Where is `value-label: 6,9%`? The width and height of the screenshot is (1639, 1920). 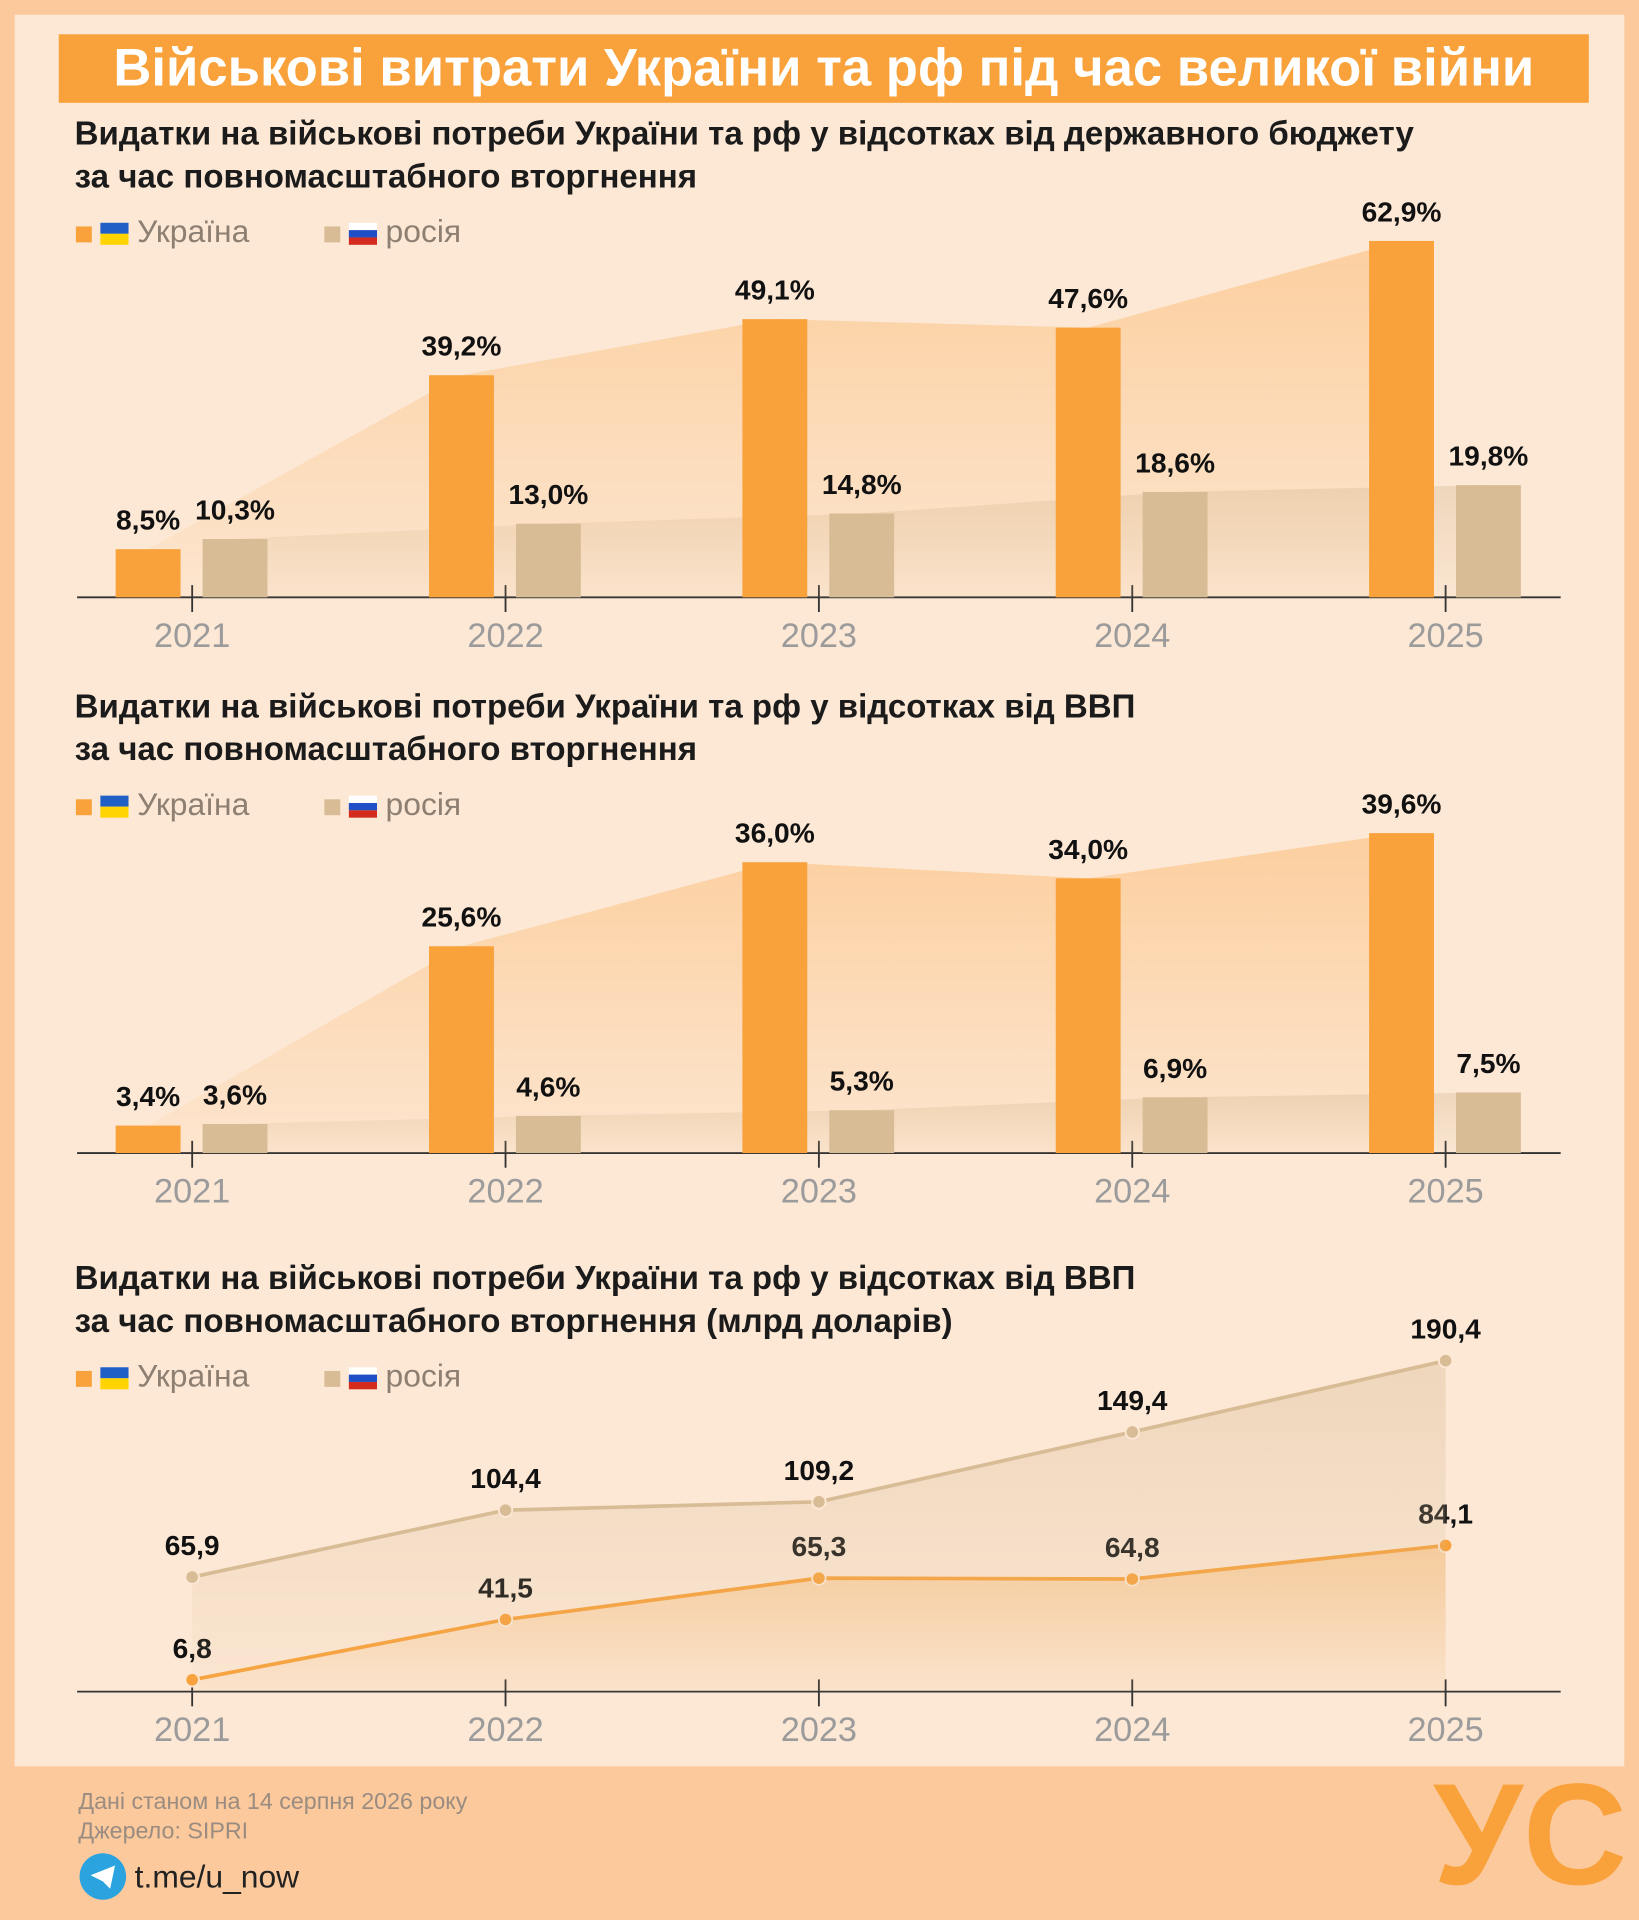
value-label: 6,9% is located at coordinates (1175, 1068).